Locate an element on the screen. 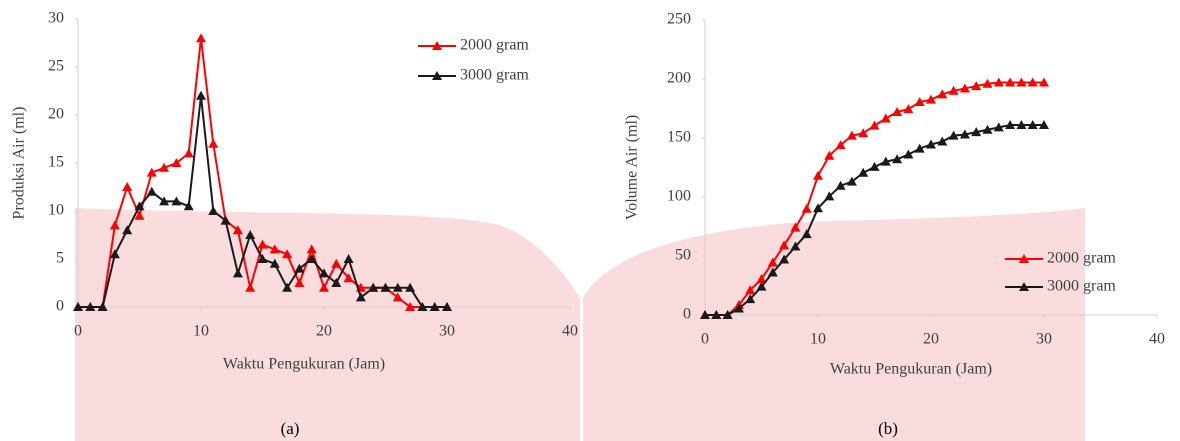  caption: (b) is located at coordinates (888, 428).